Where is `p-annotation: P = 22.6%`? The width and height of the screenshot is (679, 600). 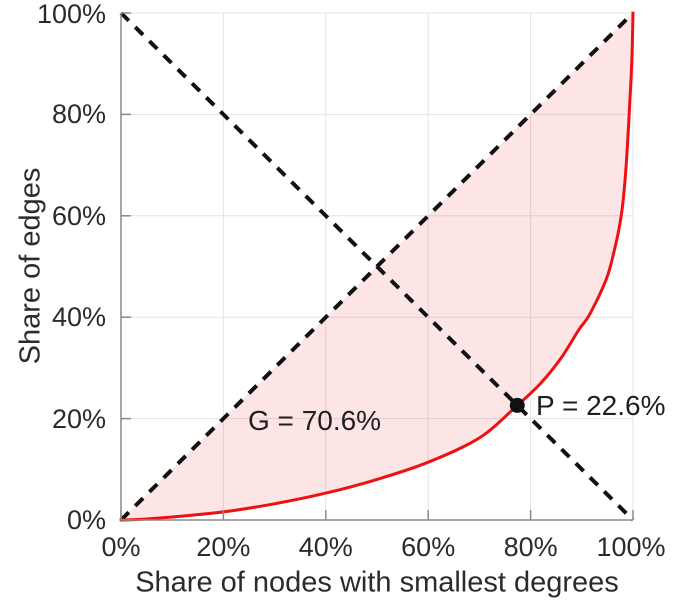 p-annotation: P = 22.6% is located at coordinates (601, 405).